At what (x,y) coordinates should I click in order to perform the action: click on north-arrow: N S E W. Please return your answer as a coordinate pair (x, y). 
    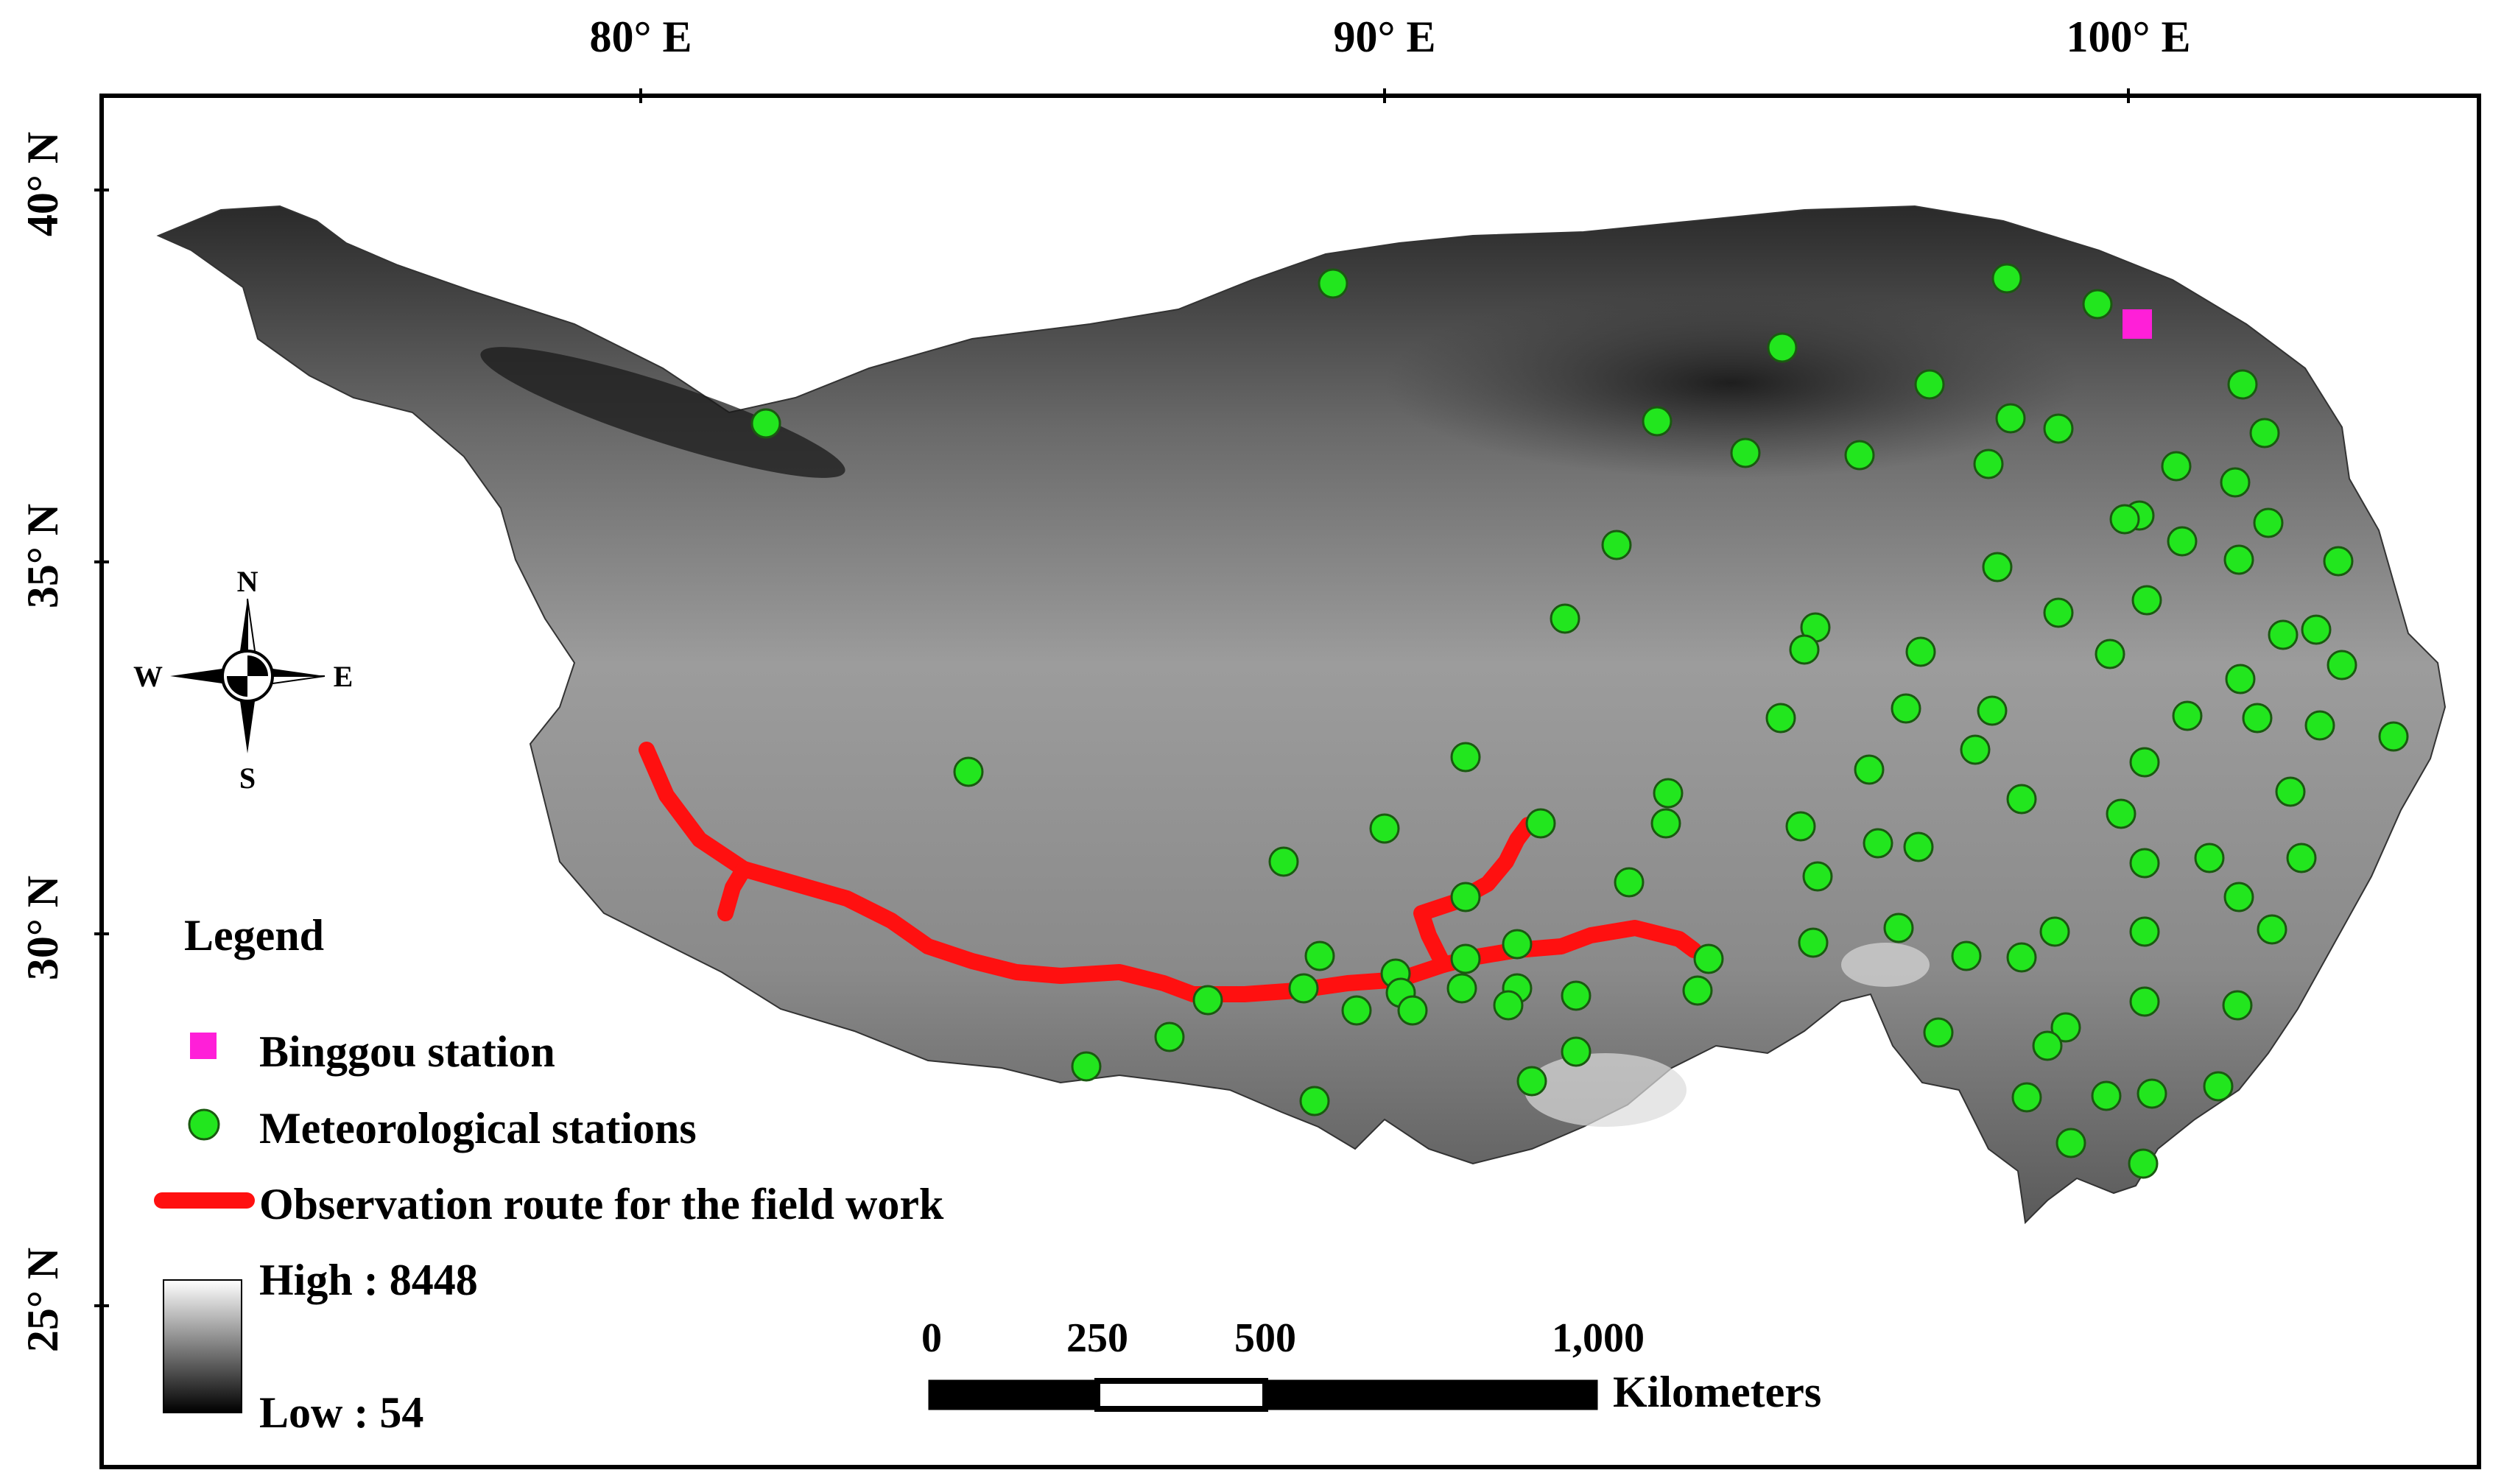
    Looking at the image, I should click on (243, 680).